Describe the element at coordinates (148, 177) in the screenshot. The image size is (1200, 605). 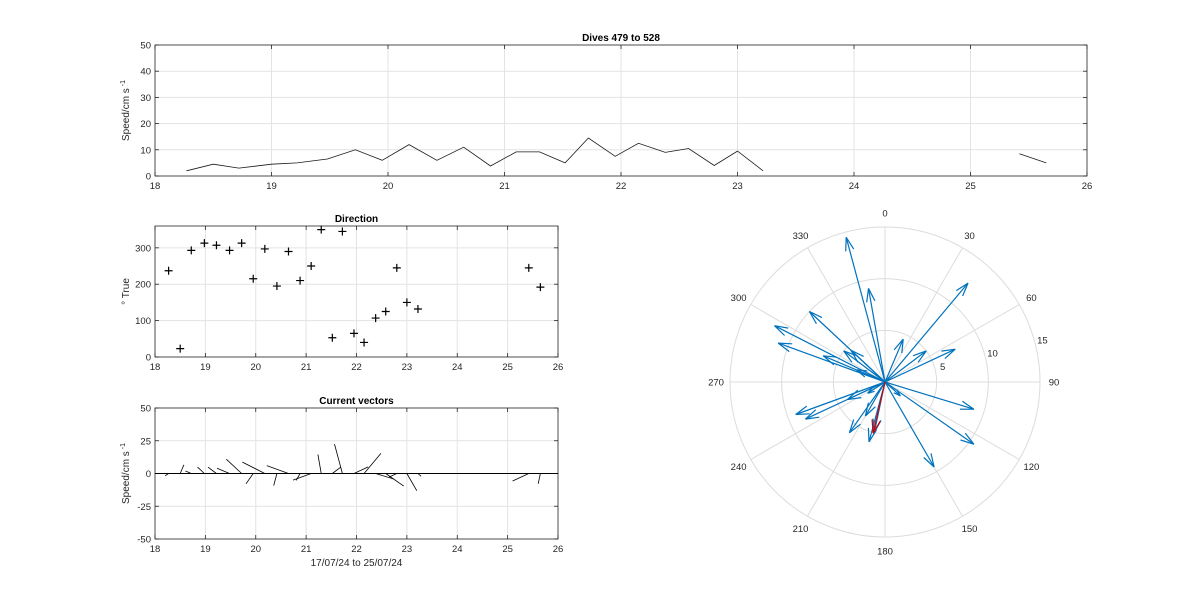
I see `speed-y-tick-label: 0` at that location.